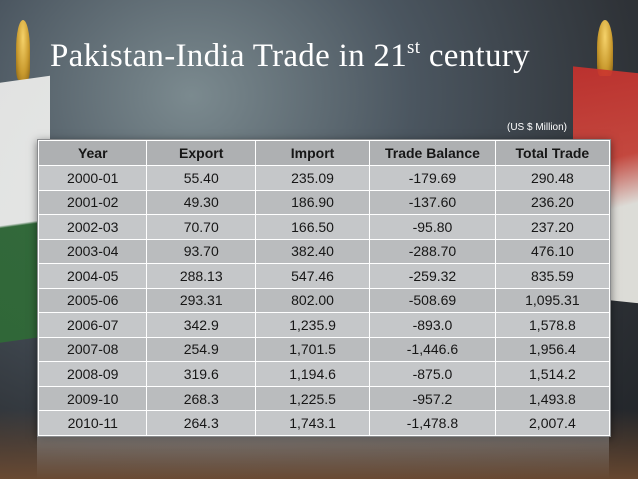 This screenshot has width=638, height=479. I want to click on table-cell: 2008-09, so click(92, 374).